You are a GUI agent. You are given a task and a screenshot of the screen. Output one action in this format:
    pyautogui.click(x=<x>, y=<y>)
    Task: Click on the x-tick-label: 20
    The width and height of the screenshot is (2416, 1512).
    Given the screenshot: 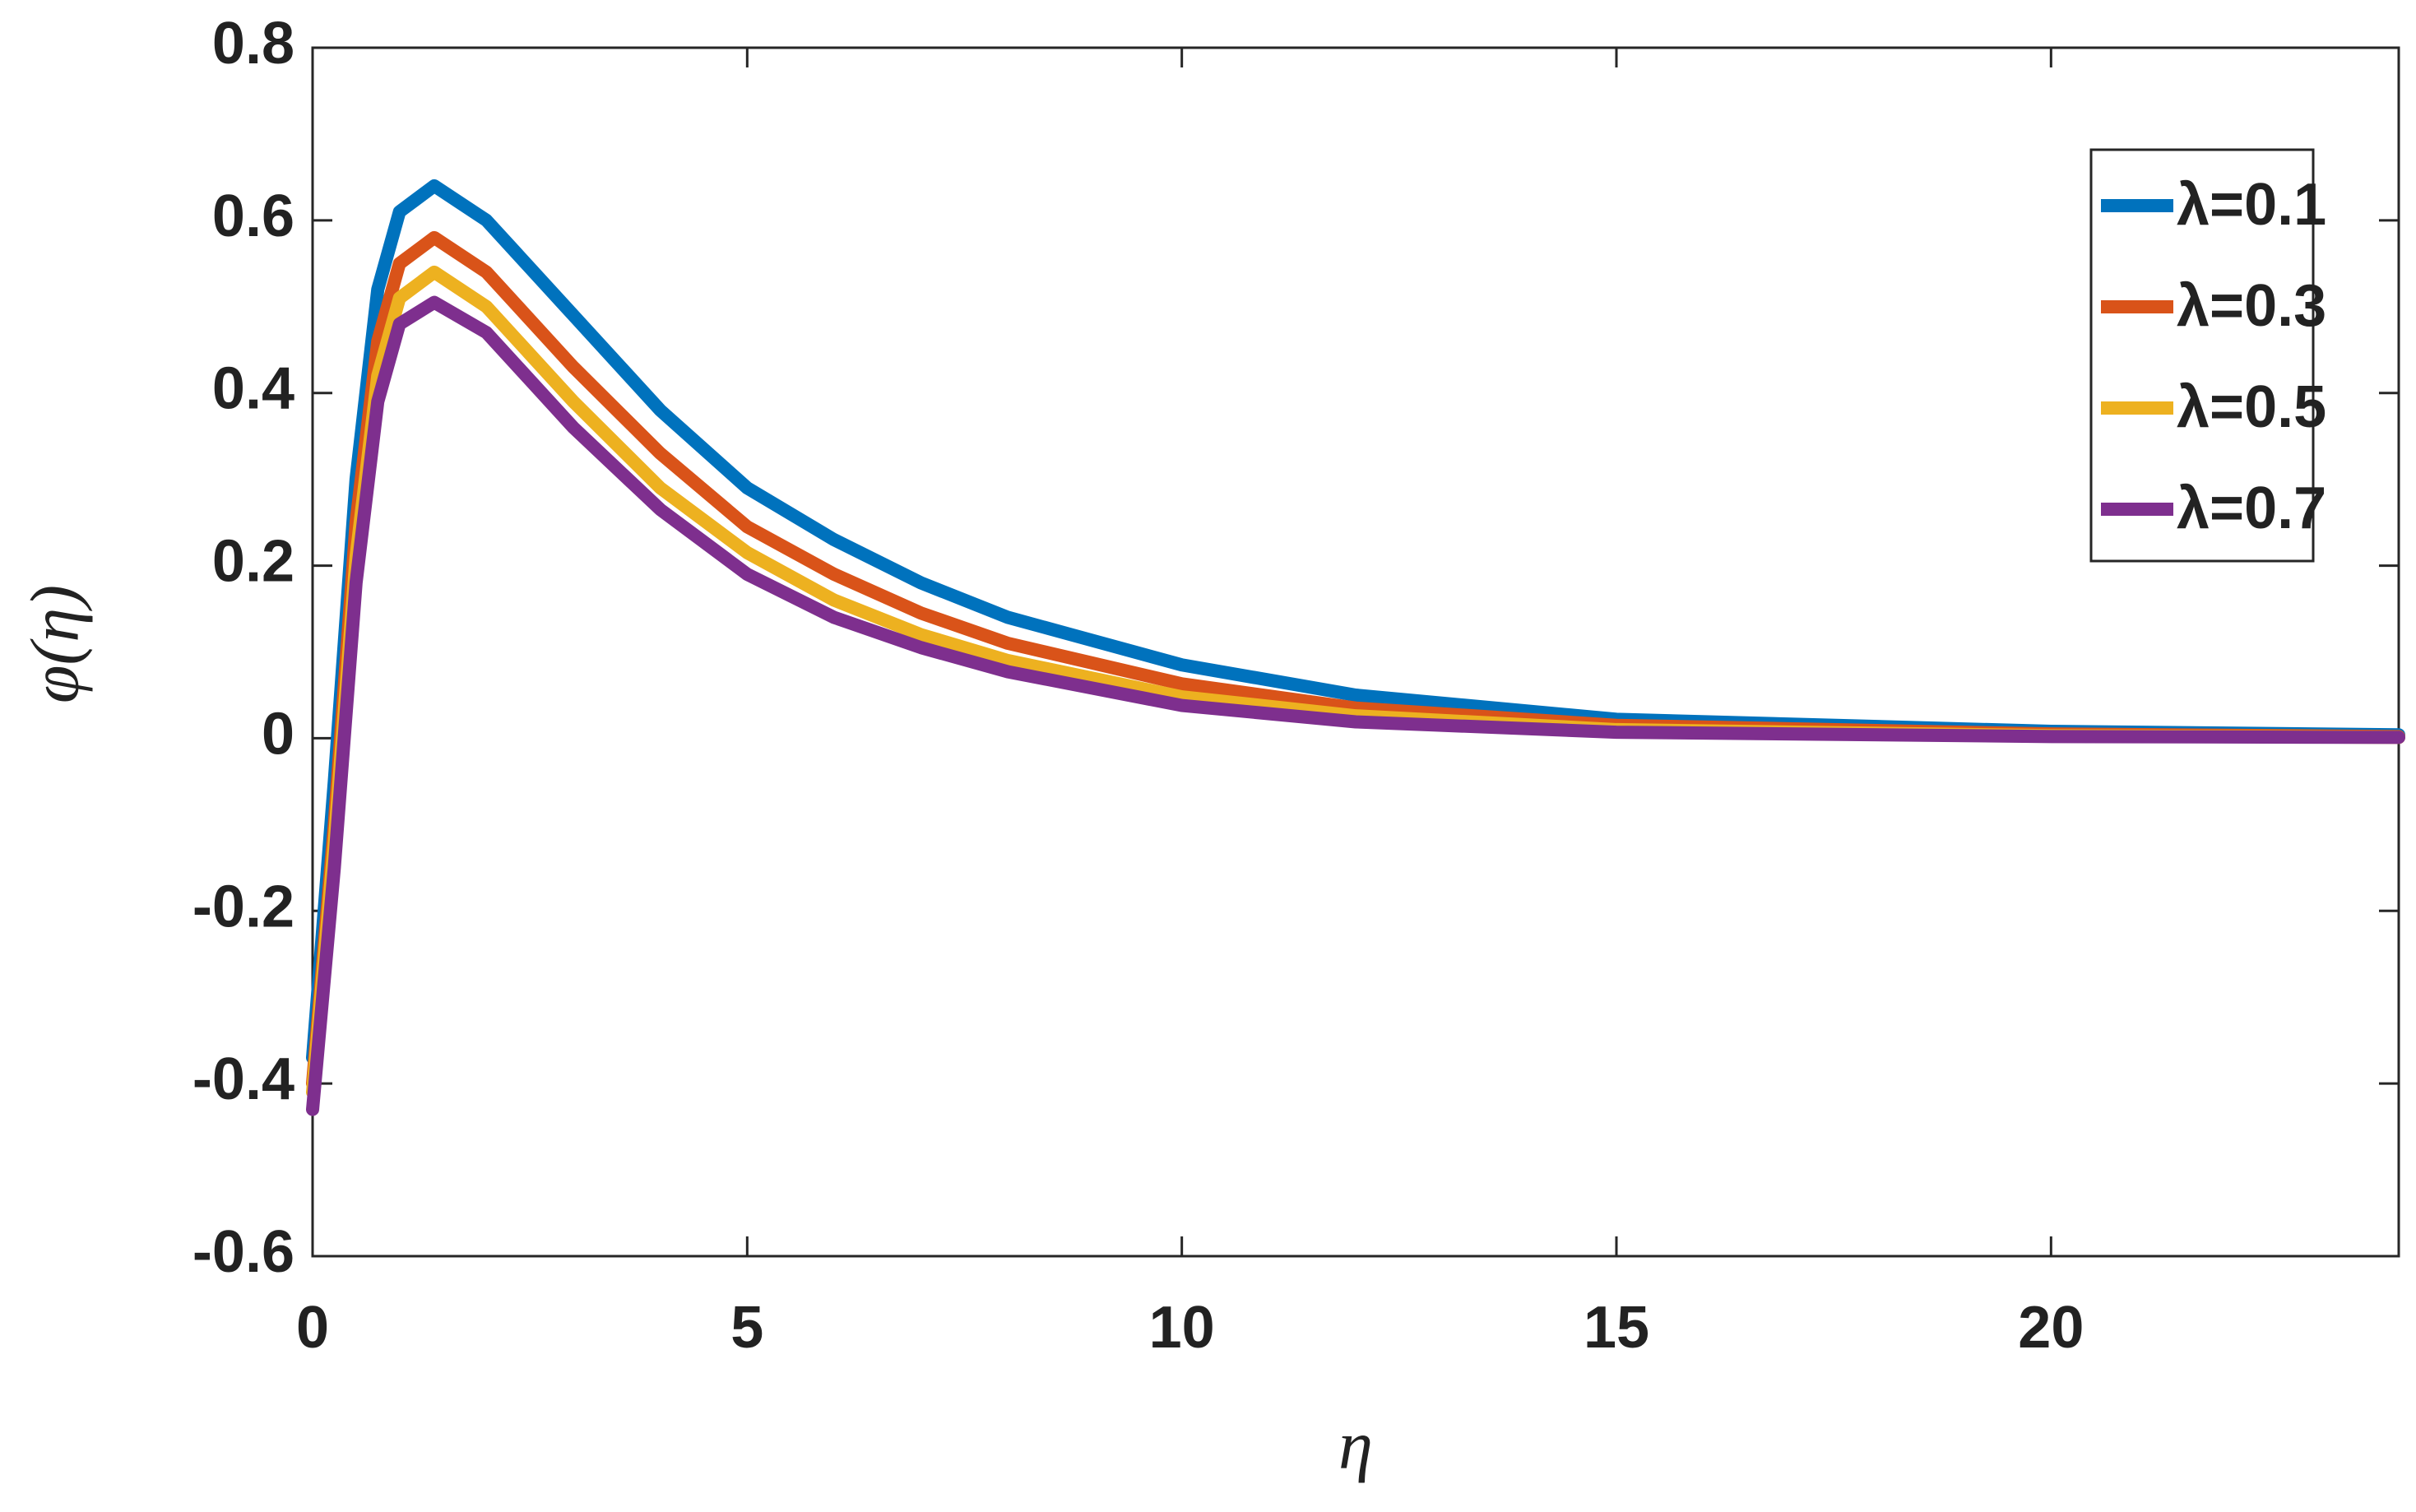 What is the action you would take?
    pyautogui.click(x=2051, y=1328)
    